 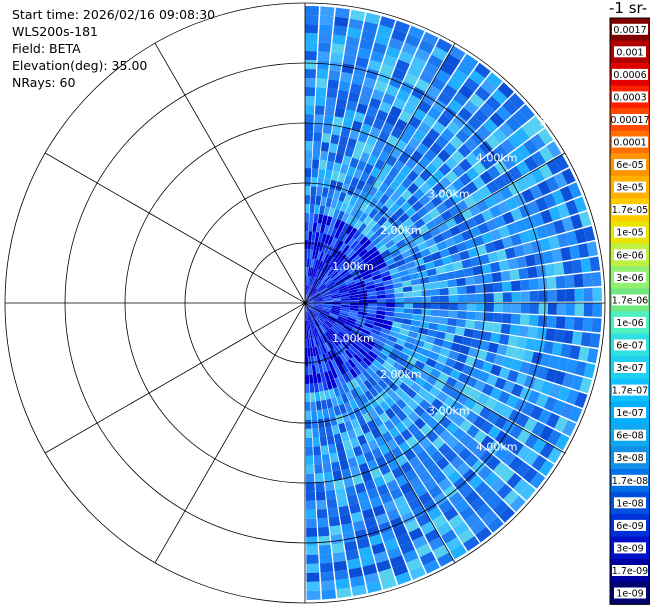 What do you see at coordinates (353, 338) in the screenshot?
I see `range-ring-label: 1.00km` at bounding box center [353, 338].